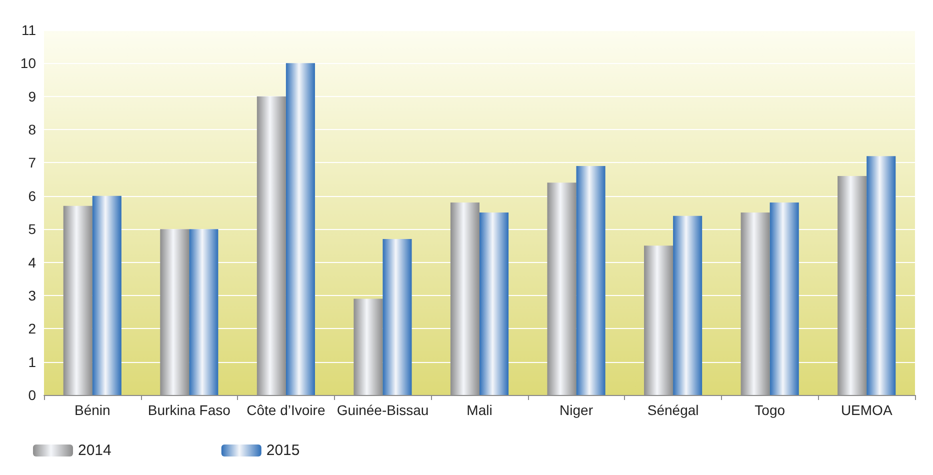 This screenshot has width=933, height=475. What do you see at coordinates (32, 328) in the screenshot?
I see `y-tick-label: 2` at bounding box center [32, 328].